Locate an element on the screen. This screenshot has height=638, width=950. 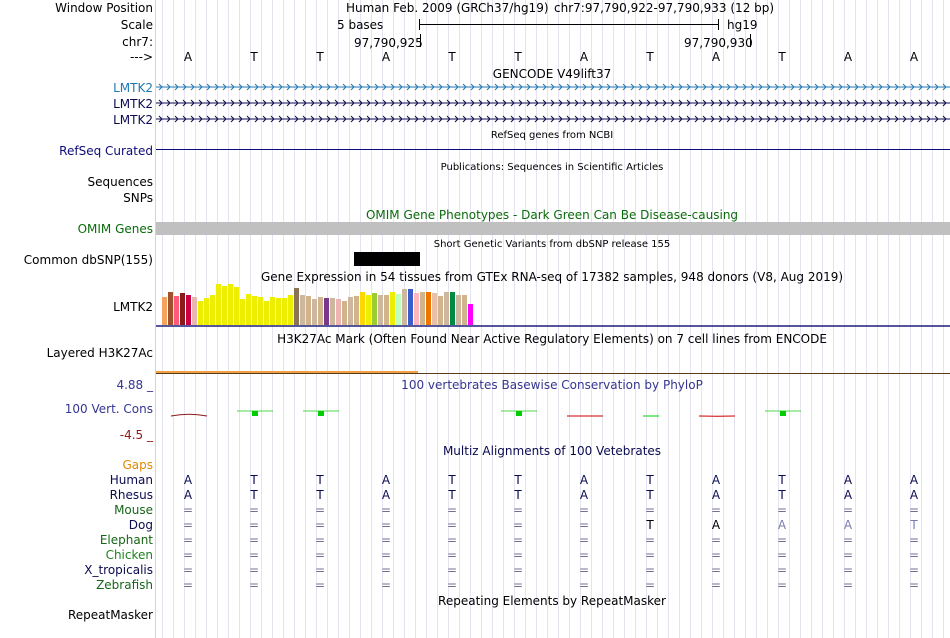
species-label: Elephant is located at coordinates (126, 540).